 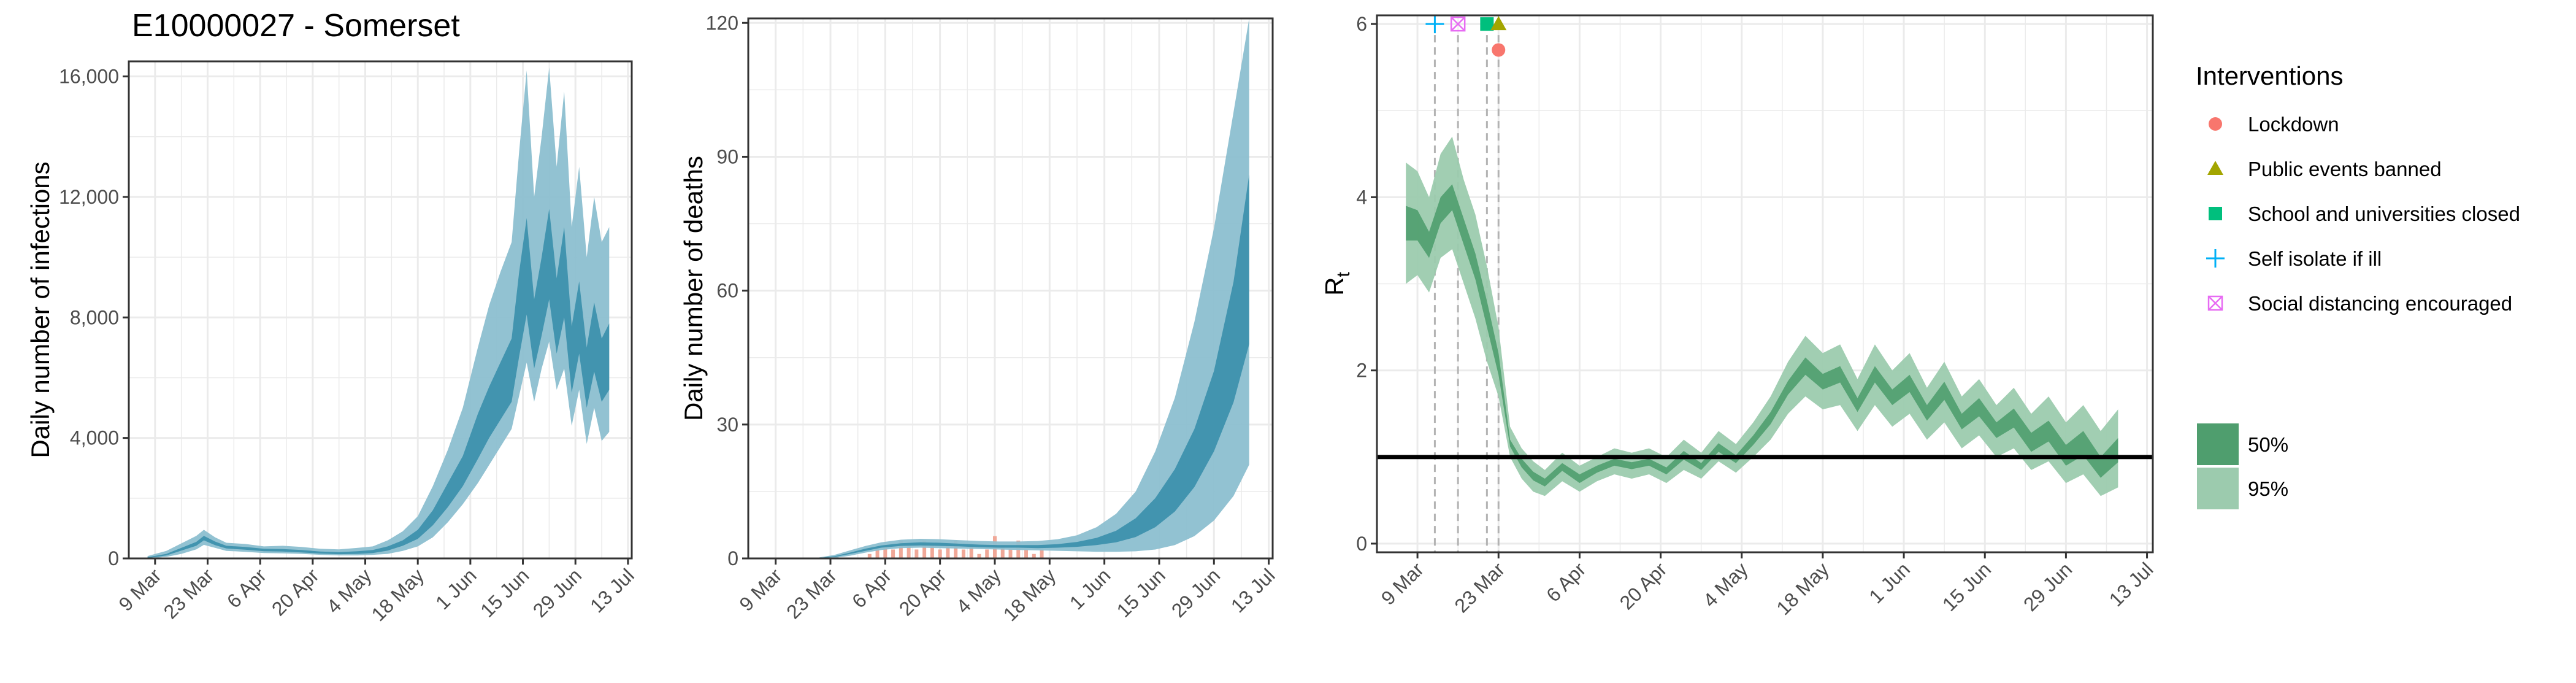 What do you see at coordinates (1361, 371) in the screenshot?
I see `y-tick-label: 2` at bounding box center [1361, 371].